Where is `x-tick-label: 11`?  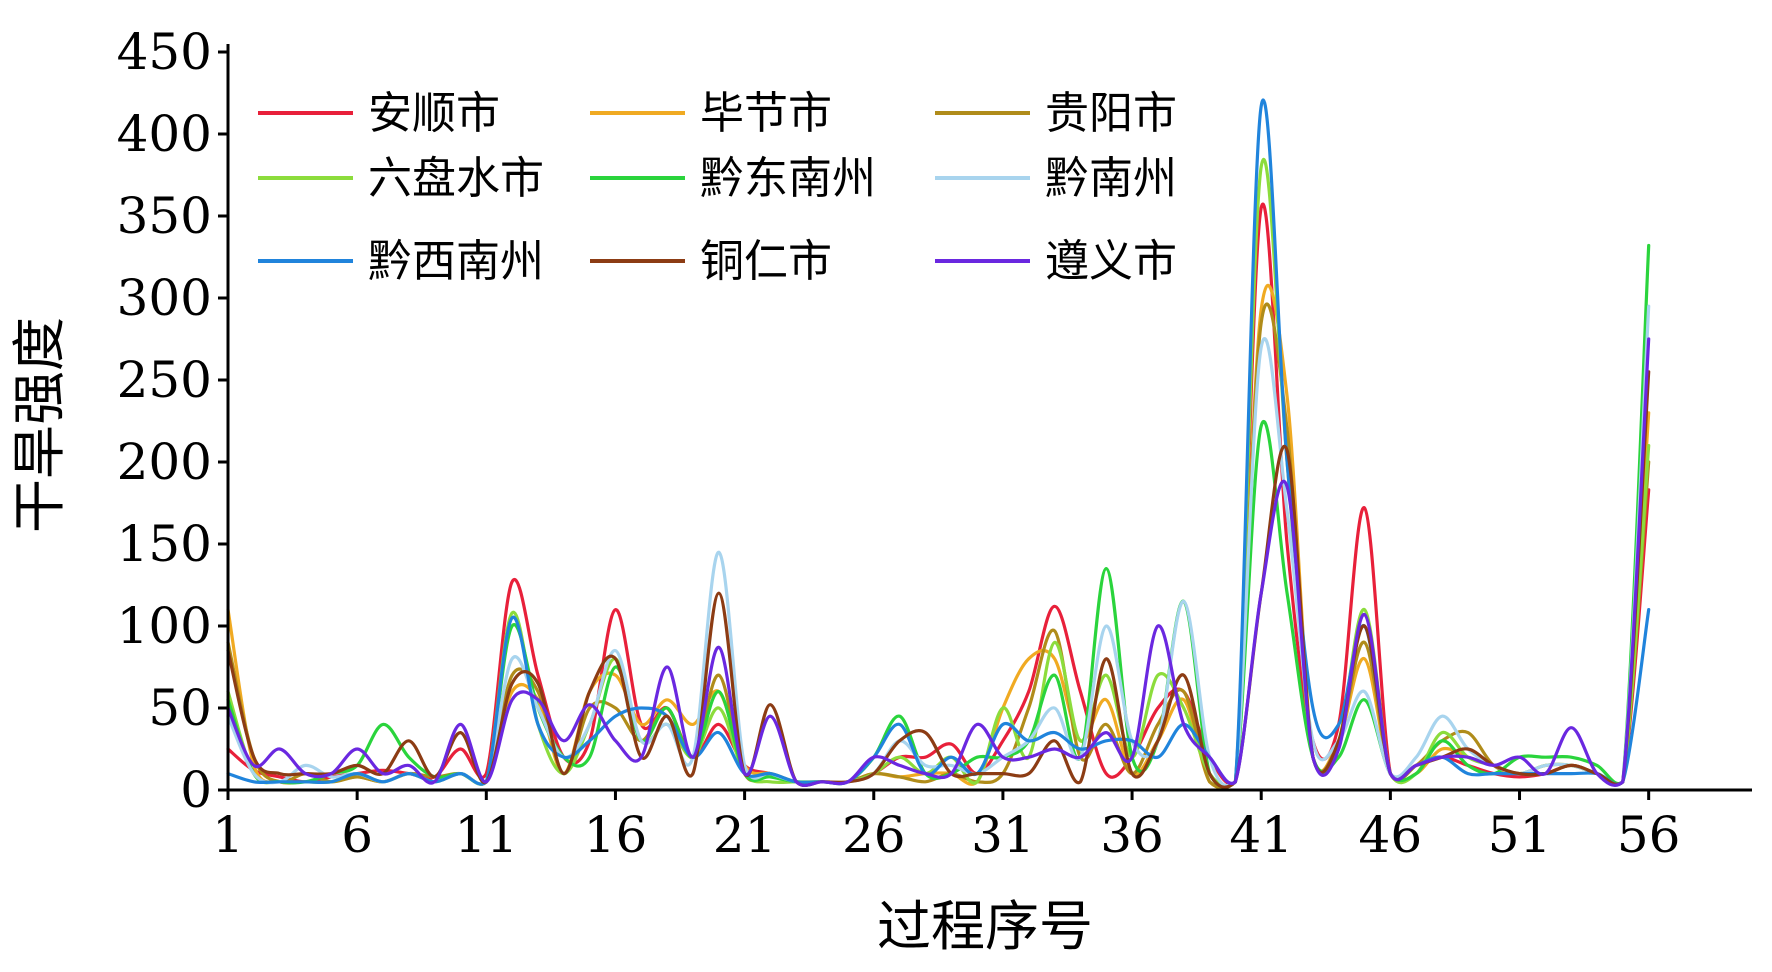
x-tick-label: 11 is located at coordinates (486, 835).